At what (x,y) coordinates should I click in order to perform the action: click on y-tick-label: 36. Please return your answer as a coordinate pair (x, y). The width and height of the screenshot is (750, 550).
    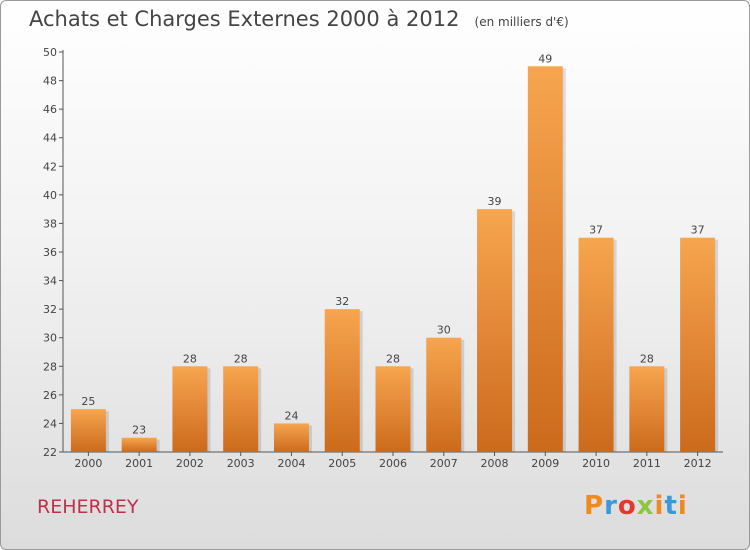
    Looking at the image, I should click on (50, 252).